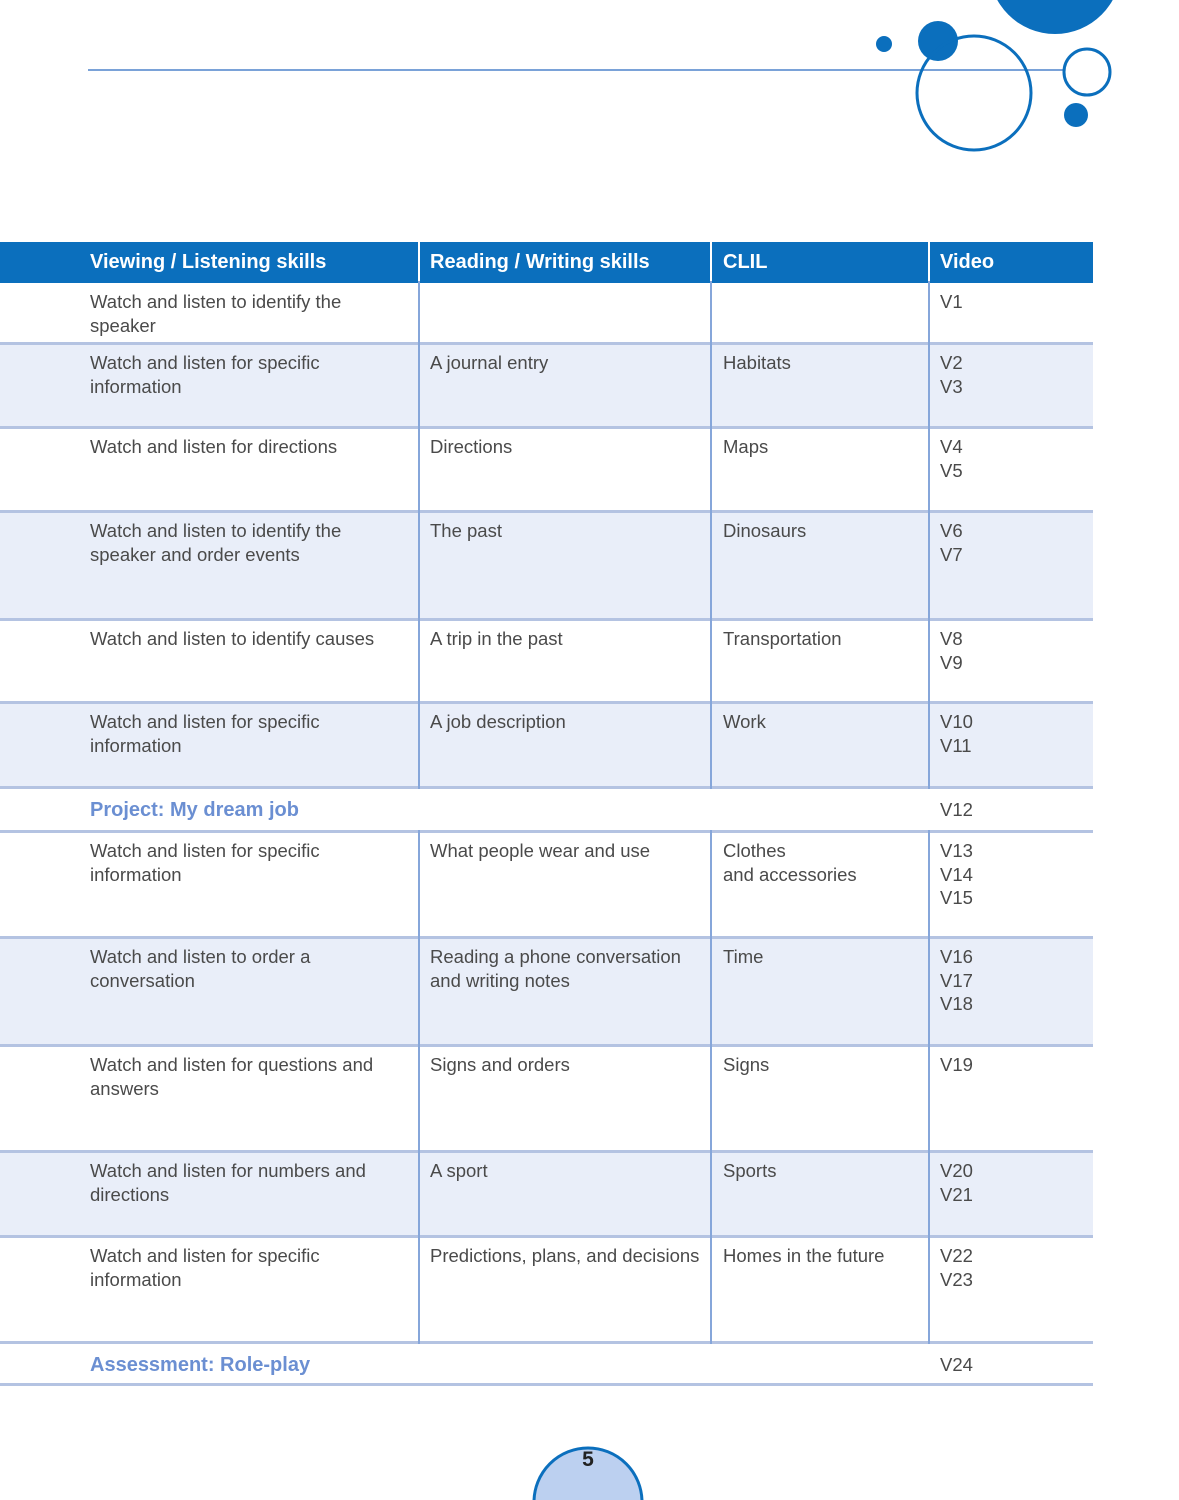 This screenshot has width=1179, height=1500. Describe the element at coordinates (1015, 1179) in the screenshot. I see `cell: V20 V21` at that location.